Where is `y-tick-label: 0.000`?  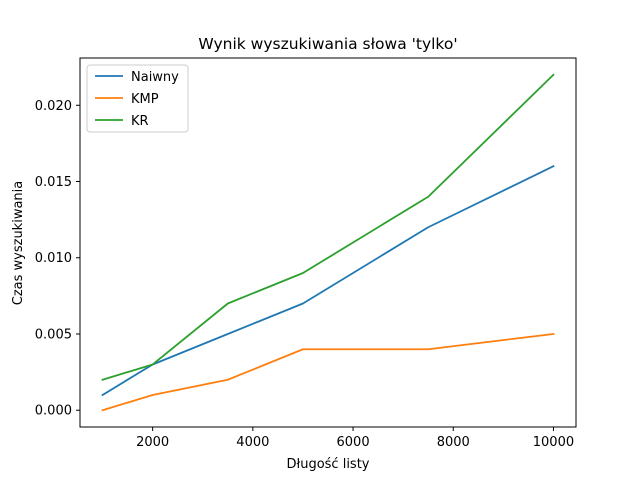 y-tick-label: 0.000 is located at coordinates (53, 411).